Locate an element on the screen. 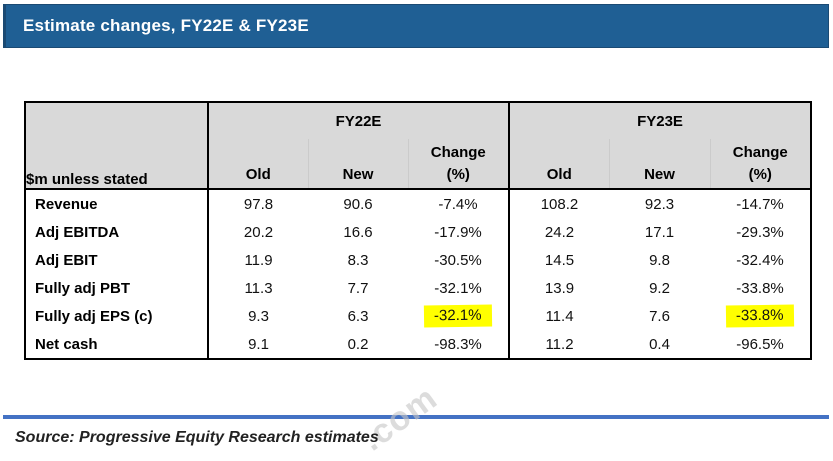  value-cell: 16.6 is located at coordinates (358, 232).